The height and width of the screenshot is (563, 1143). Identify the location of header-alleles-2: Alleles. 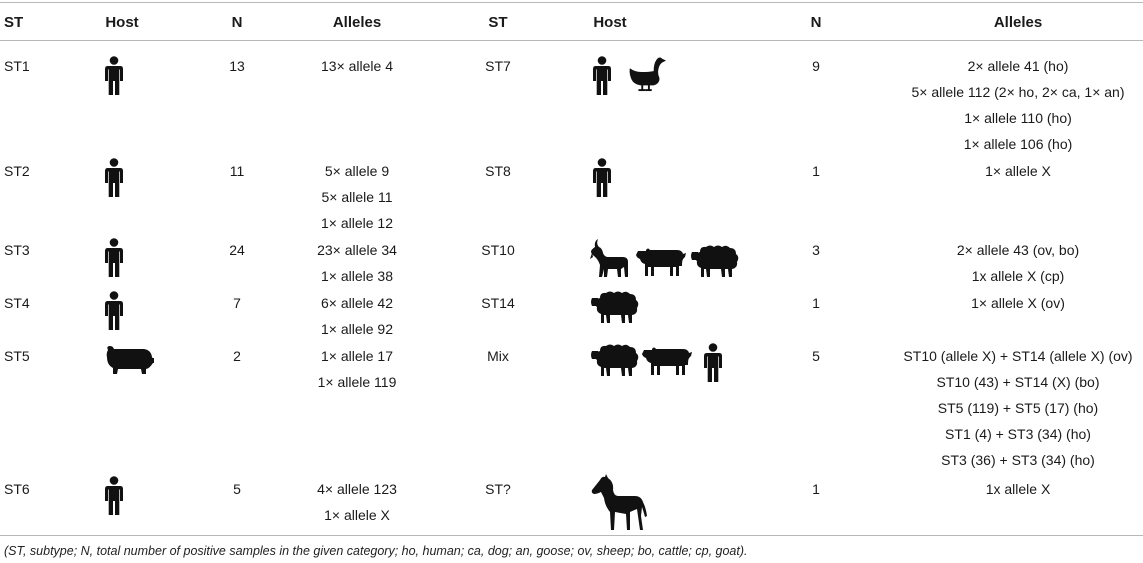
(1018, 22).